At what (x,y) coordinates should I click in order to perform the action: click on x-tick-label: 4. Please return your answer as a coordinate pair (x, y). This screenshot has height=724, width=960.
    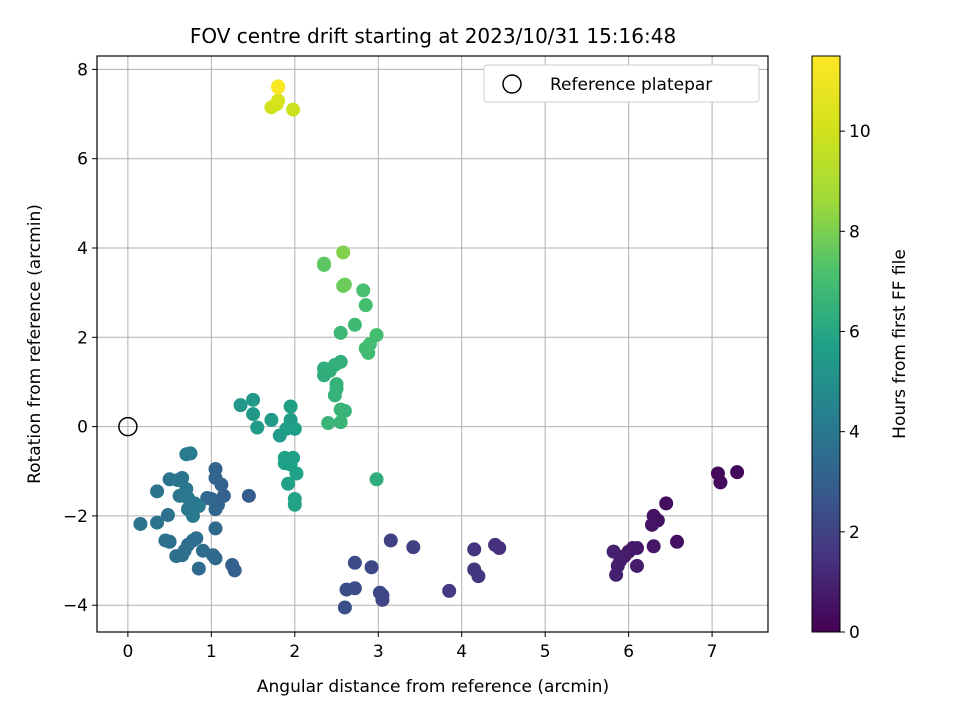
    Looking at the image, I should click on (461, 652).